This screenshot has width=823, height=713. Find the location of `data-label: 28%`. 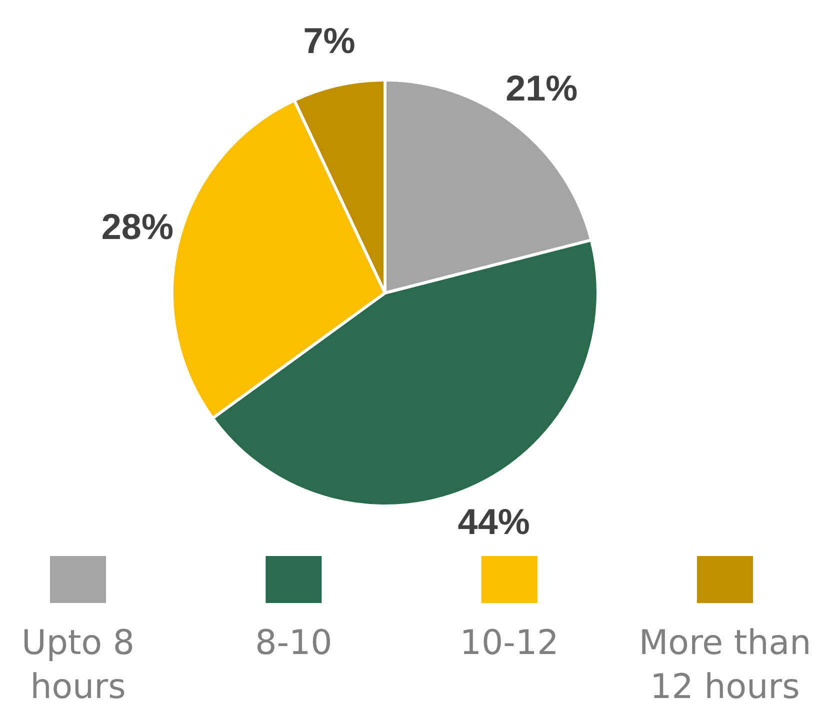

data-label: 28% is located at coordinates (137, 226).